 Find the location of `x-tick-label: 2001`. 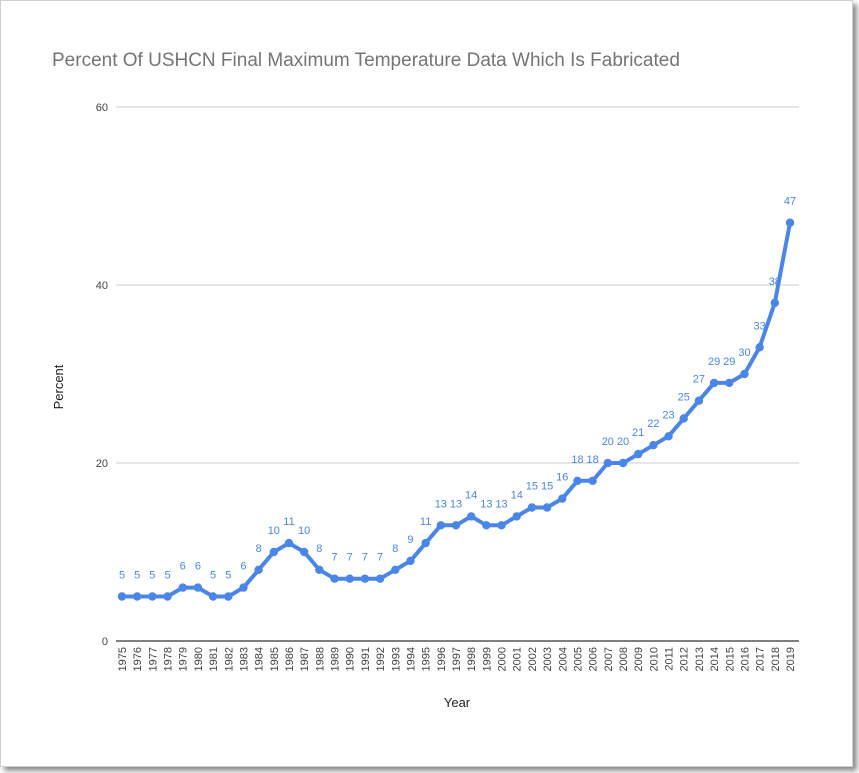

x-tick-label: 2001 is located at coordinates (518, 659).